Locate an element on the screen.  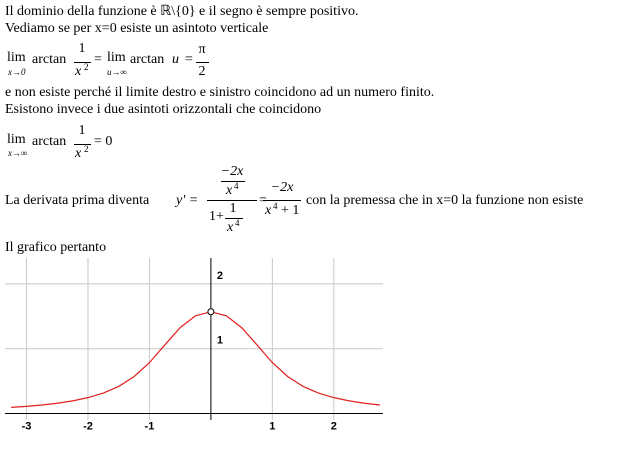
math: + 1 is located at coordinates (290, 210).